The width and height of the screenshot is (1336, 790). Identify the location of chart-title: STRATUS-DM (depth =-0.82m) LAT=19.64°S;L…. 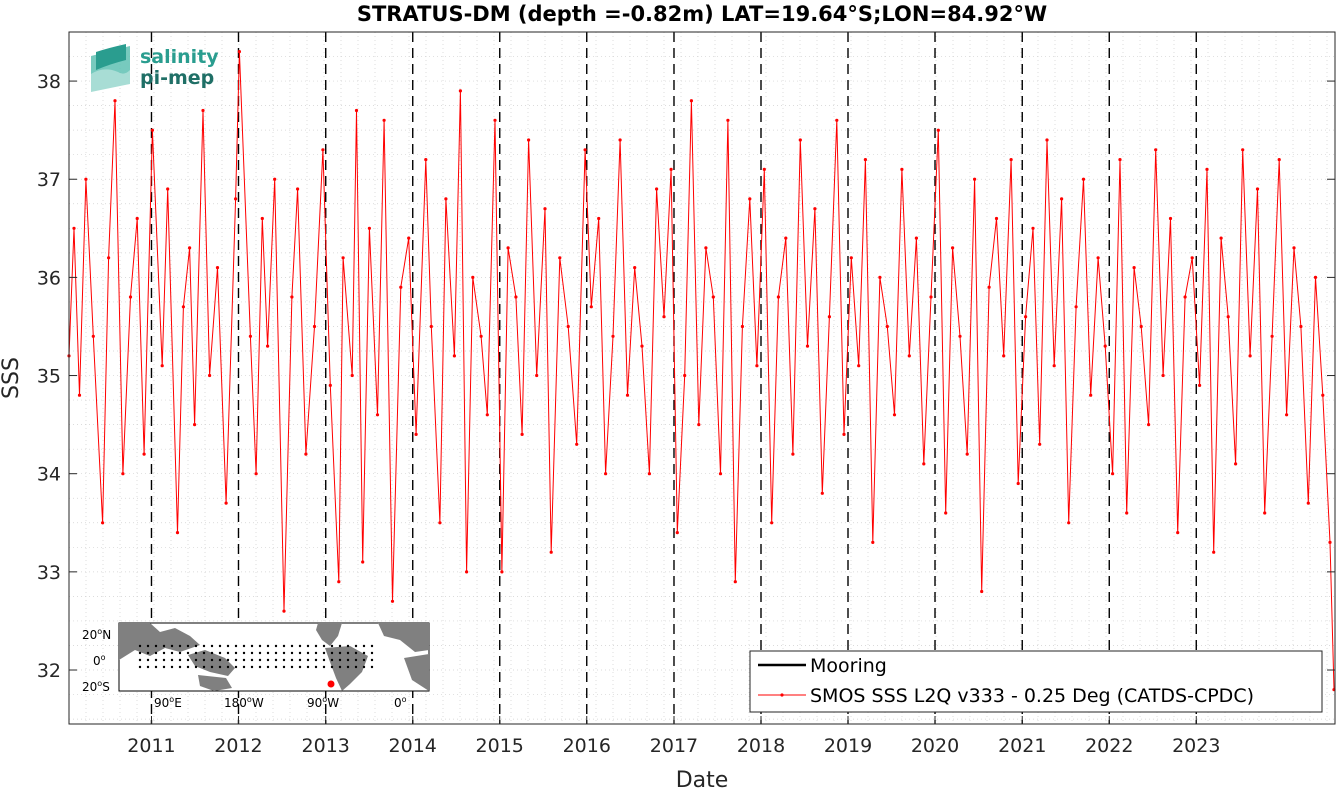
(702, 14).